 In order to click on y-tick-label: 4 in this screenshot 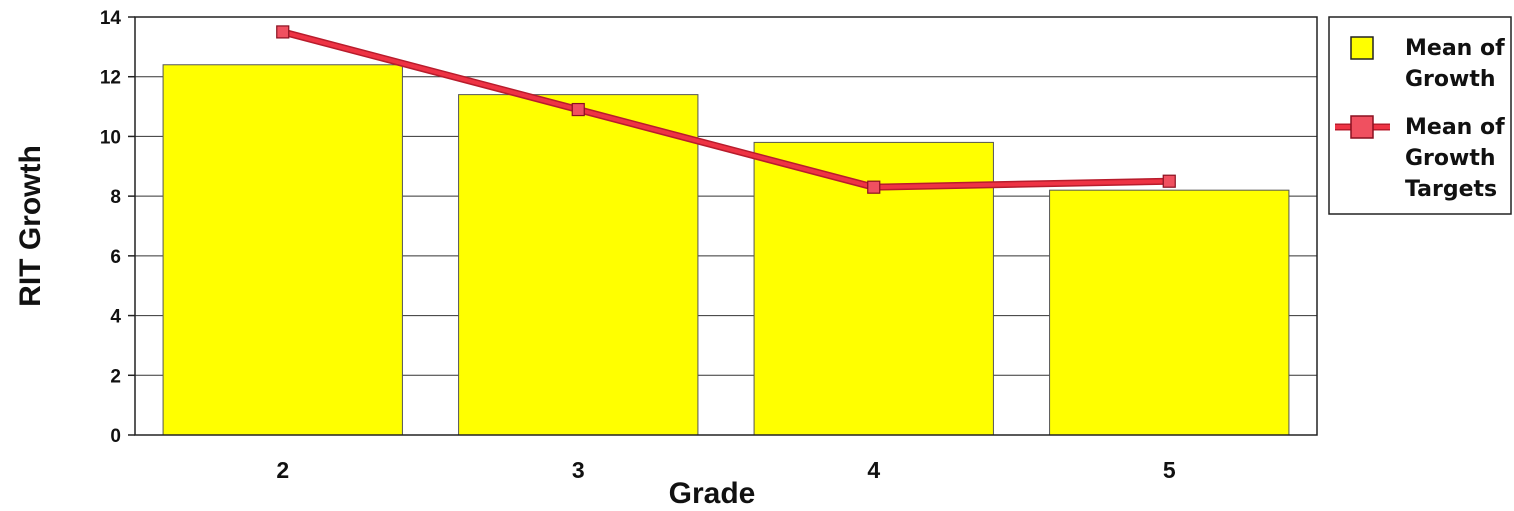, I will do `click(115, 317)`.